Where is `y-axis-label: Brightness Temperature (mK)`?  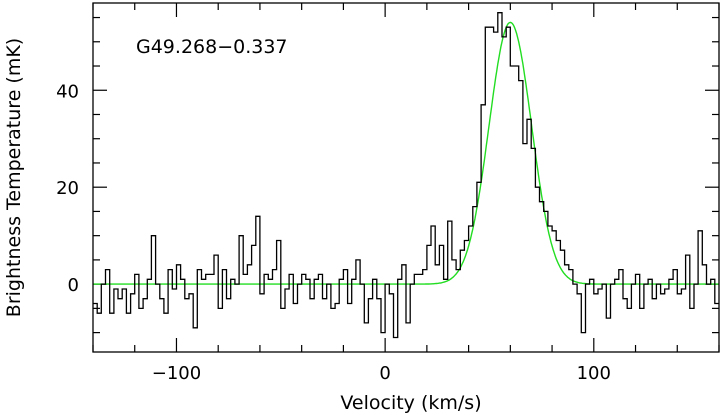
y-axis-label: Brightness Temperature (mK) is located at coordinates (14, 177).